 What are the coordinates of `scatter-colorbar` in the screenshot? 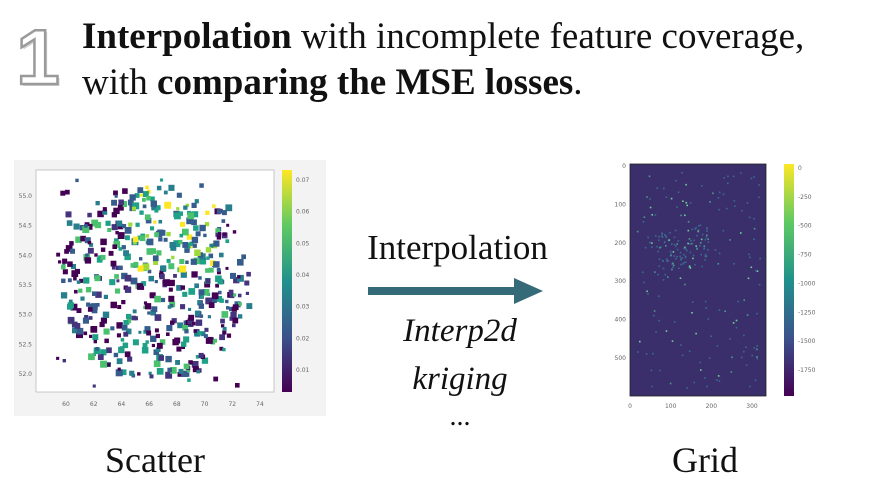 It's located at (287, 281).